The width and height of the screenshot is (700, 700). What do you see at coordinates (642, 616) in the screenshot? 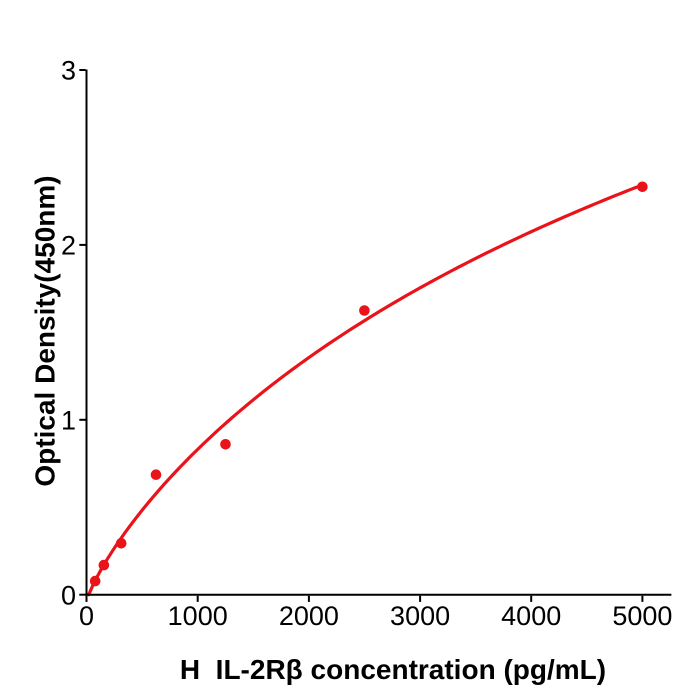
I see `svg-text: 5000` at bounding box center [642, 616].